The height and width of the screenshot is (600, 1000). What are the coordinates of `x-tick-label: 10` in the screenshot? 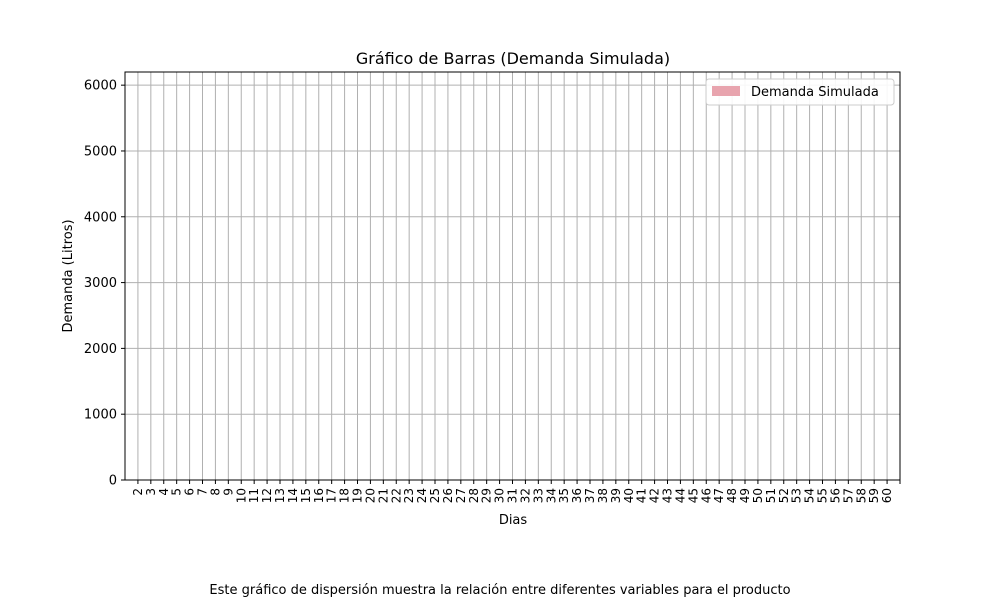 It's located at (241, 495).